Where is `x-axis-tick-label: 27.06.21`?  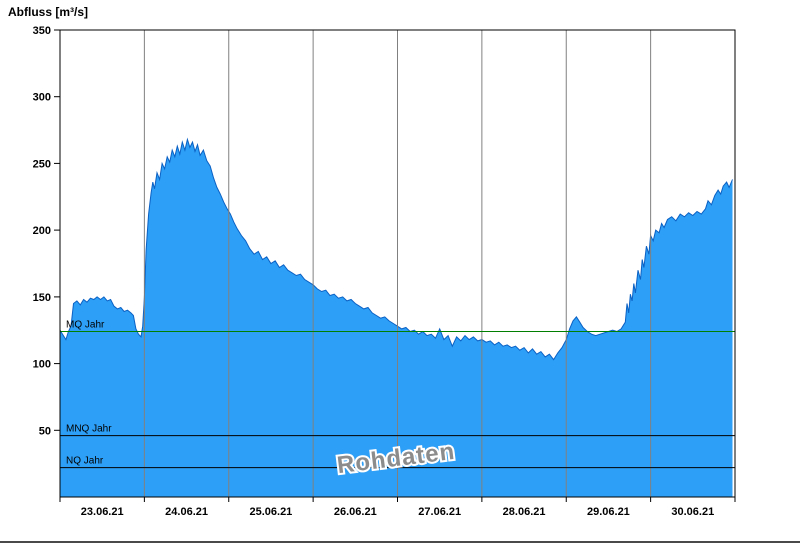
x-axis-tick-label: 27.06.21 is located at coordinates (439, 512).